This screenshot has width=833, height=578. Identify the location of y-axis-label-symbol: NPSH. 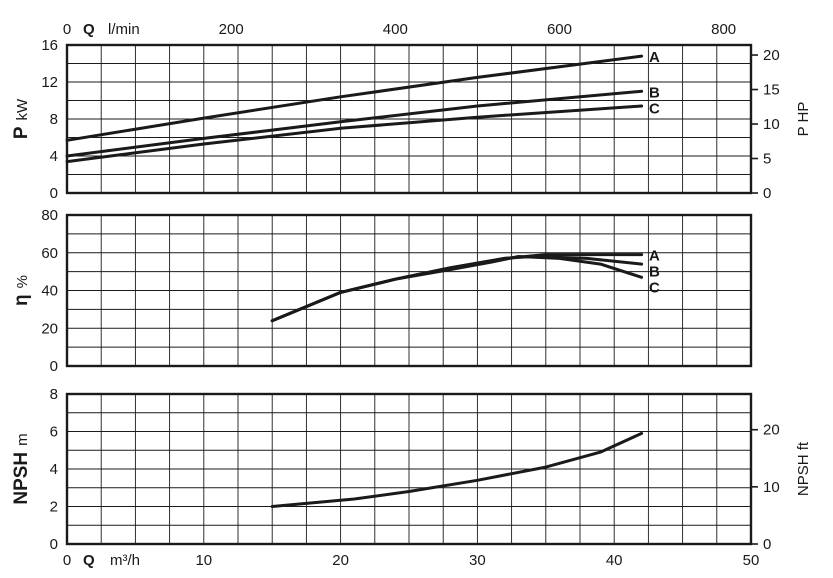
(21, 478).